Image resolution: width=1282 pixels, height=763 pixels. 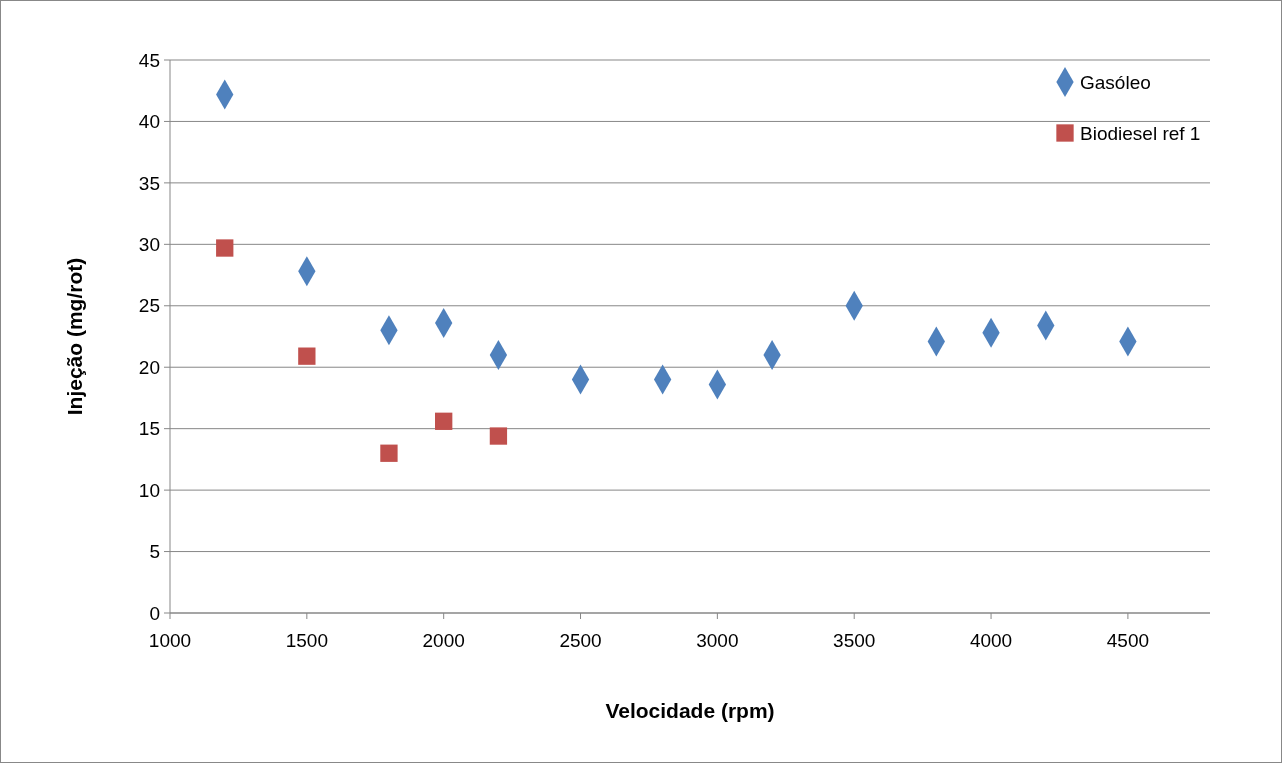 What do you see at coordinates (149, 490) in the screenshot?
I see `y-tick-label: 10` at bounding box center [149, 490].